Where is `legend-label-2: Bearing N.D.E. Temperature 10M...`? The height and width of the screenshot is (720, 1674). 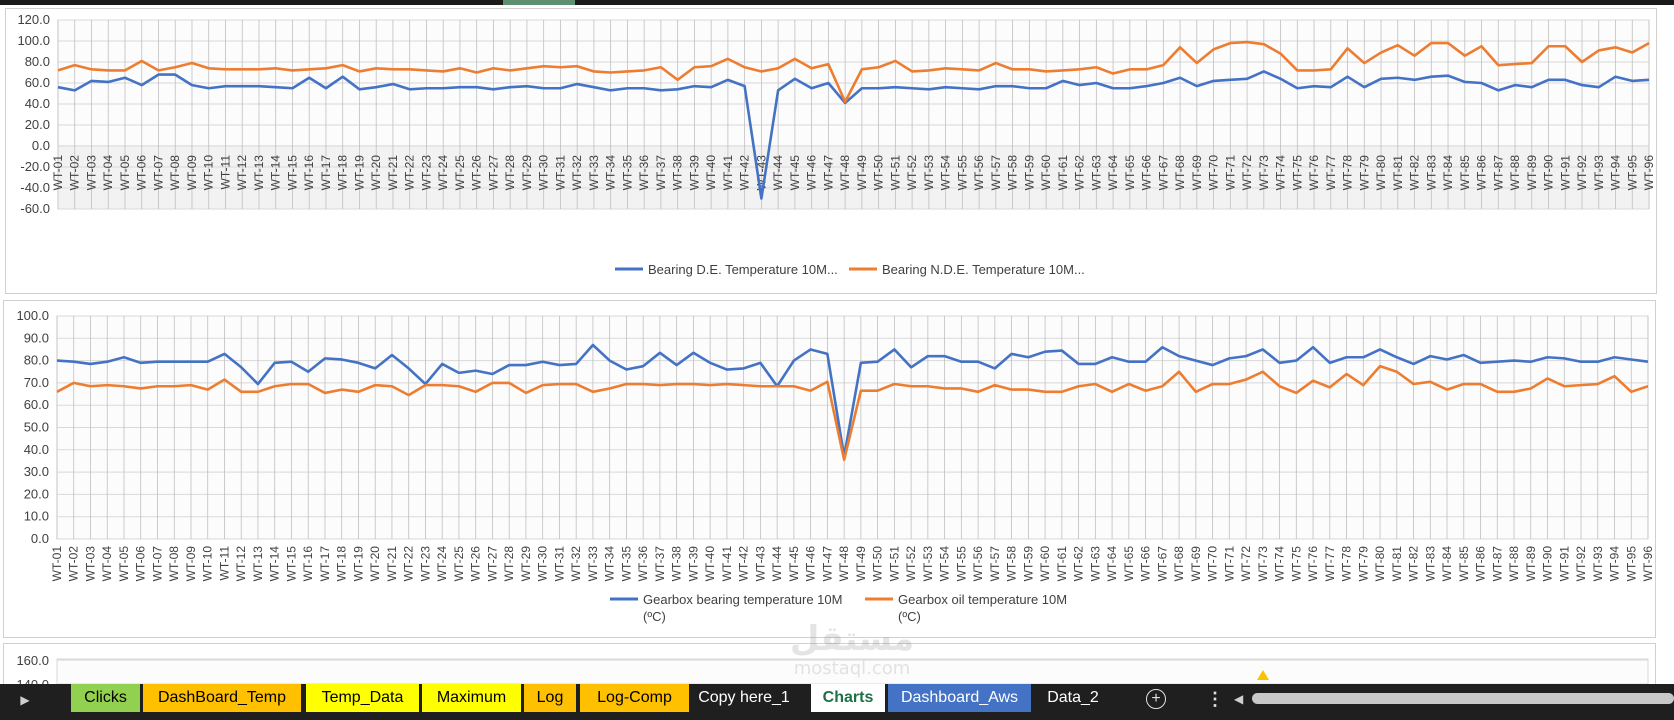
legend-label-2: Bearing N.D.E. Temperature 10M... is located at coordinates (983, 269).